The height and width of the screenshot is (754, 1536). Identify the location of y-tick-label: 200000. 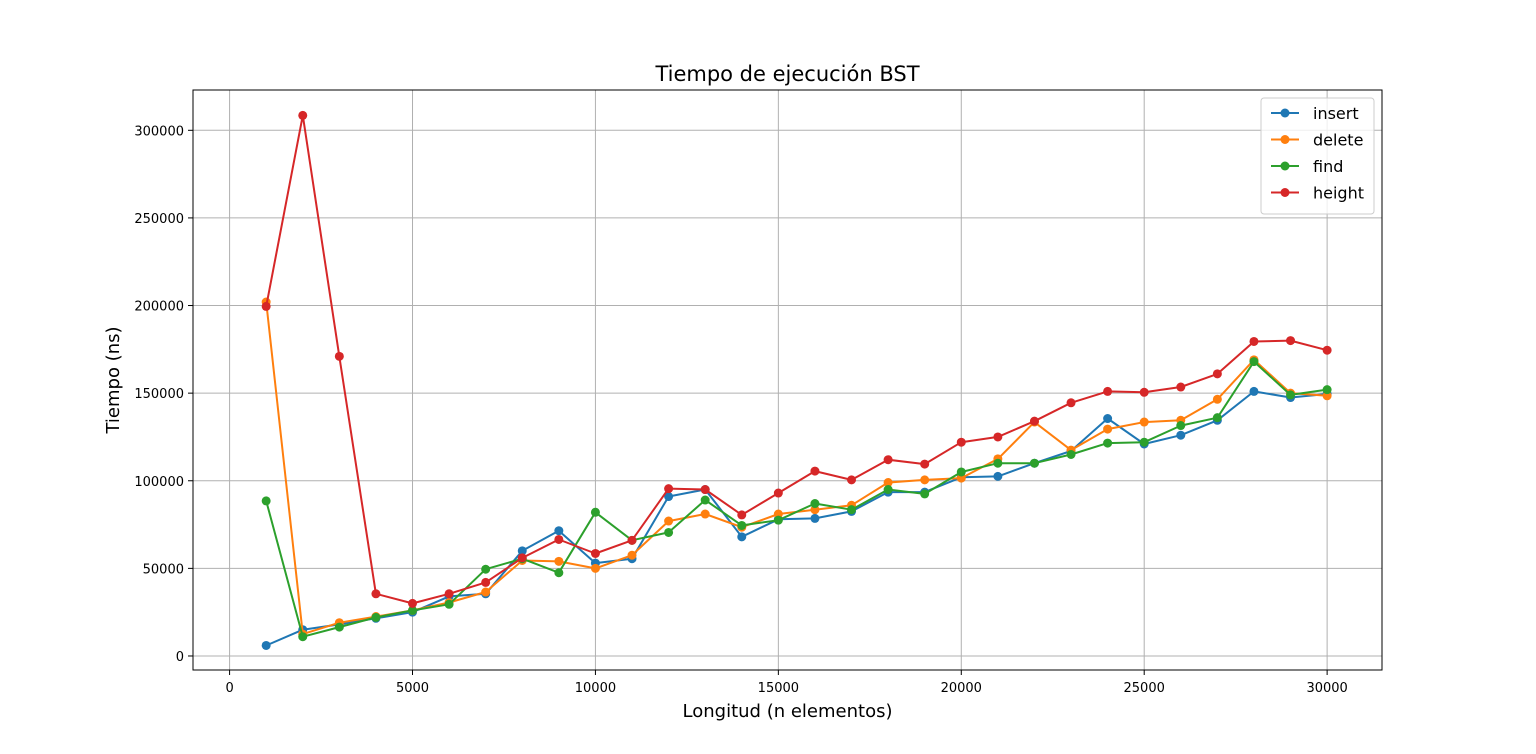
(159, 307).